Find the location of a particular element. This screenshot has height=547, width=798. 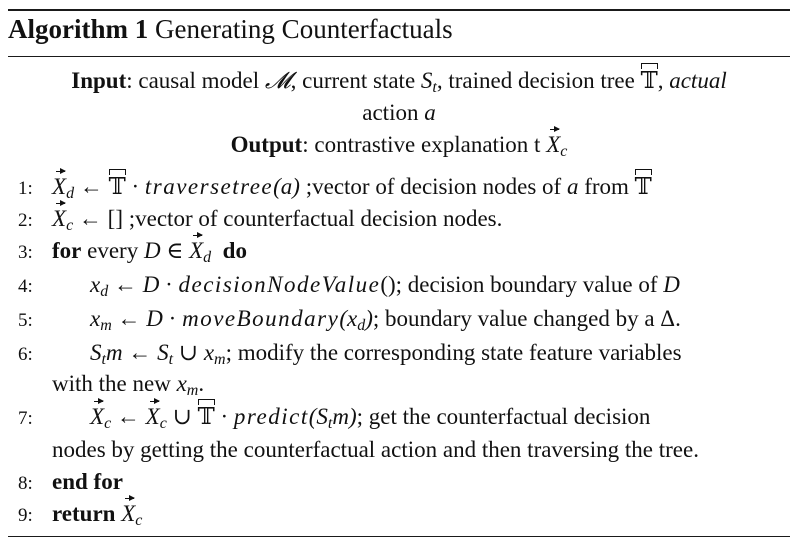

vector-symbol-2: X is located at coordinates (152, 413).